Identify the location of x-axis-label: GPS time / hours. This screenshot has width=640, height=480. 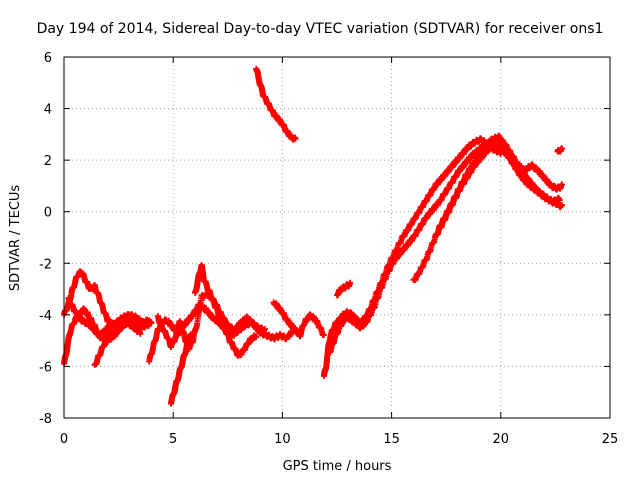
(337, 466).